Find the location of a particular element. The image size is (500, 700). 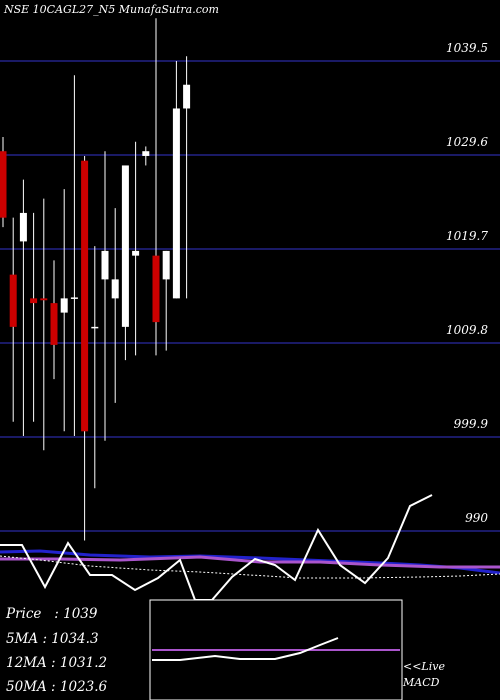

macd-line is located at coordinates (245, 649).